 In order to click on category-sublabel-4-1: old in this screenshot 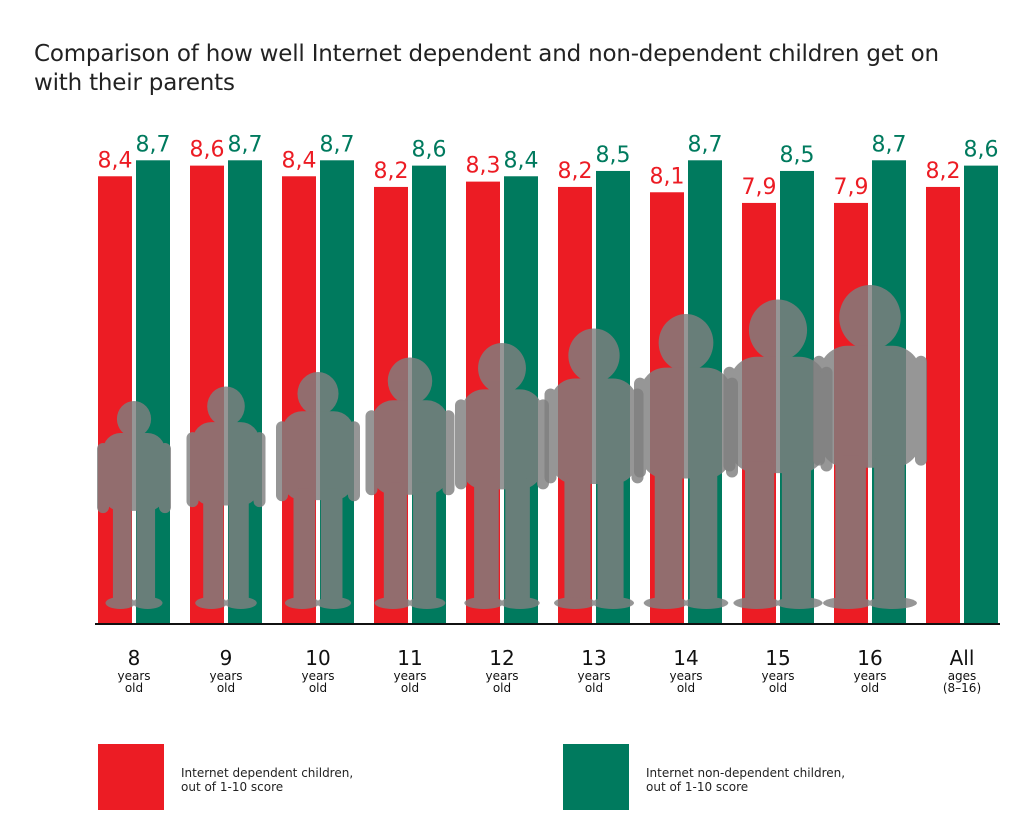, I will do `click(502, 688)`.